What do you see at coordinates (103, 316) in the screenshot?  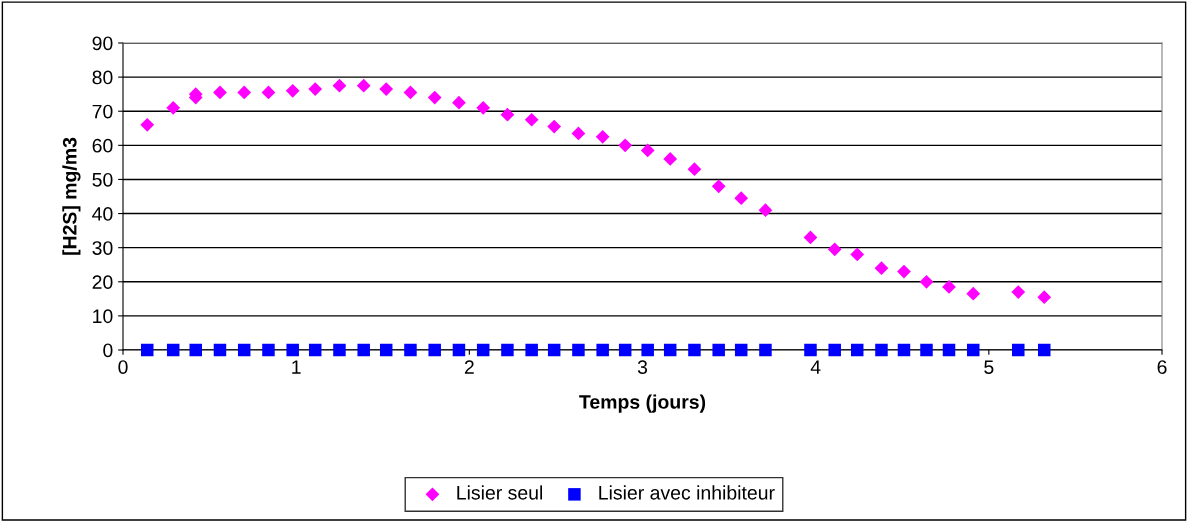 I see `y-tick-label: 10` at bounding box center [103, 316].